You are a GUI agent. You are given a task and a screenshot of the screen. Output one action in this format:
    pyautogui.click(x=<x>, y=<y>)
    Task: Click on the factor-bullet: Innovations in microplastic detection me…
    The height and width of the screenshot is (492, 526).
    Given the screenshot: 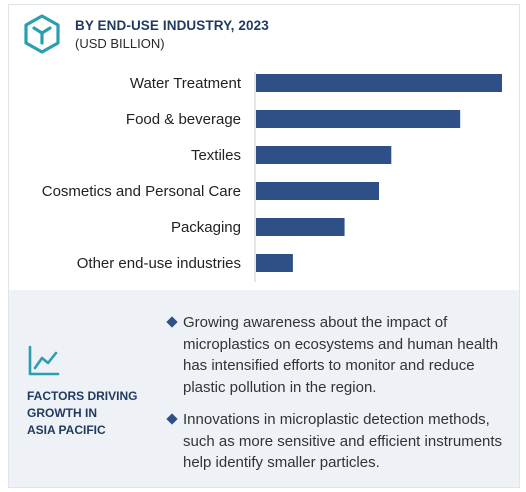 What is the action you would take?
    pyautogui.click(x=341, y=441)
    